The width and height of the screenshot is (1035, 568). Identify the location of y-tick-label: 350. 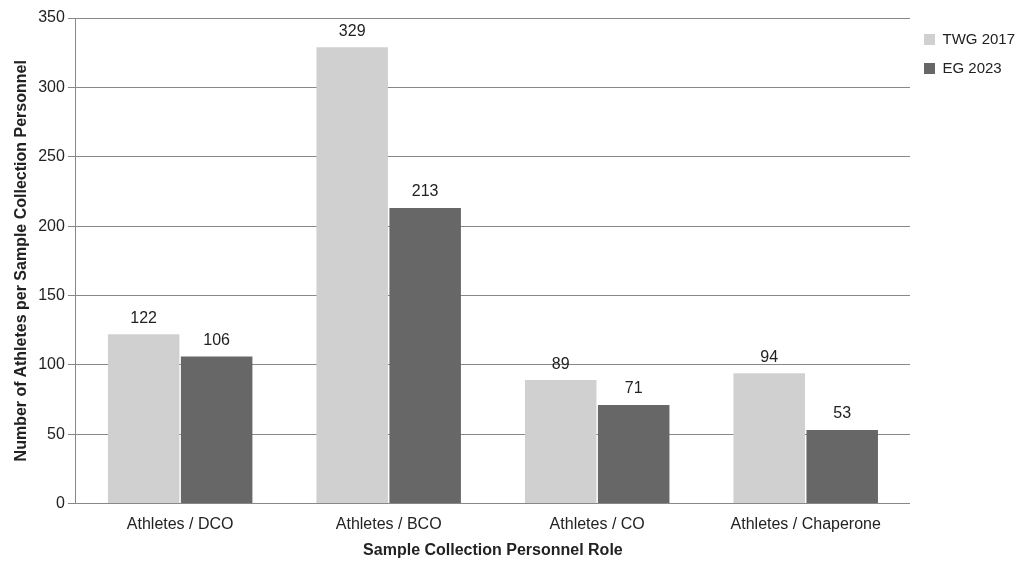
(51, 17).